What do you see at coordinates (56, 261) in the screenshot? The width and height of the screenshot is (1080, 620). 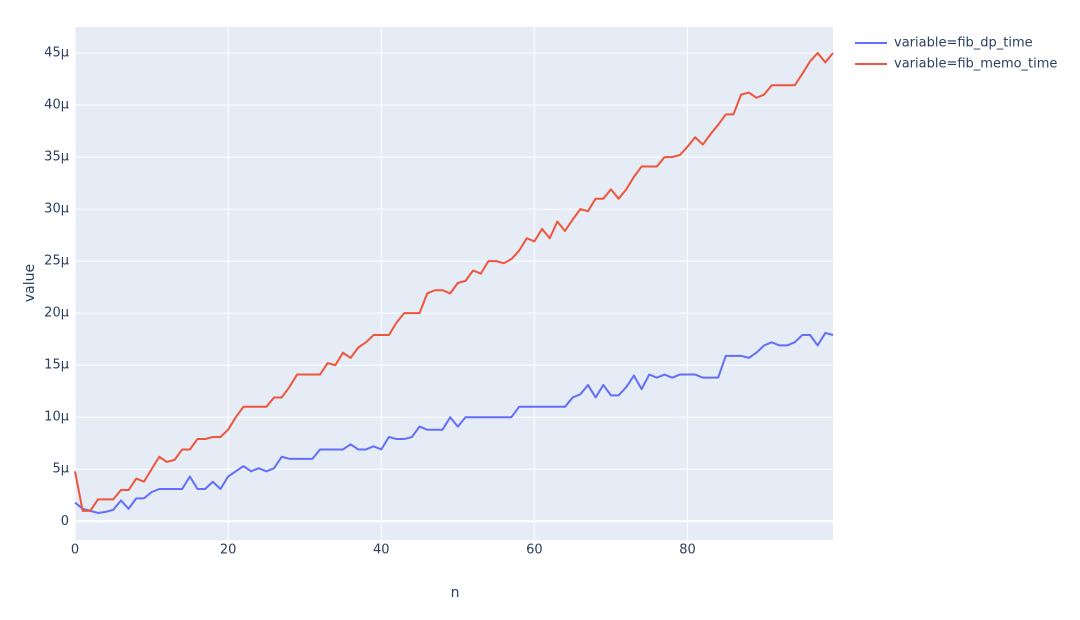 I see `y-tick-label: 25μ` at bounding box center [56, 261].